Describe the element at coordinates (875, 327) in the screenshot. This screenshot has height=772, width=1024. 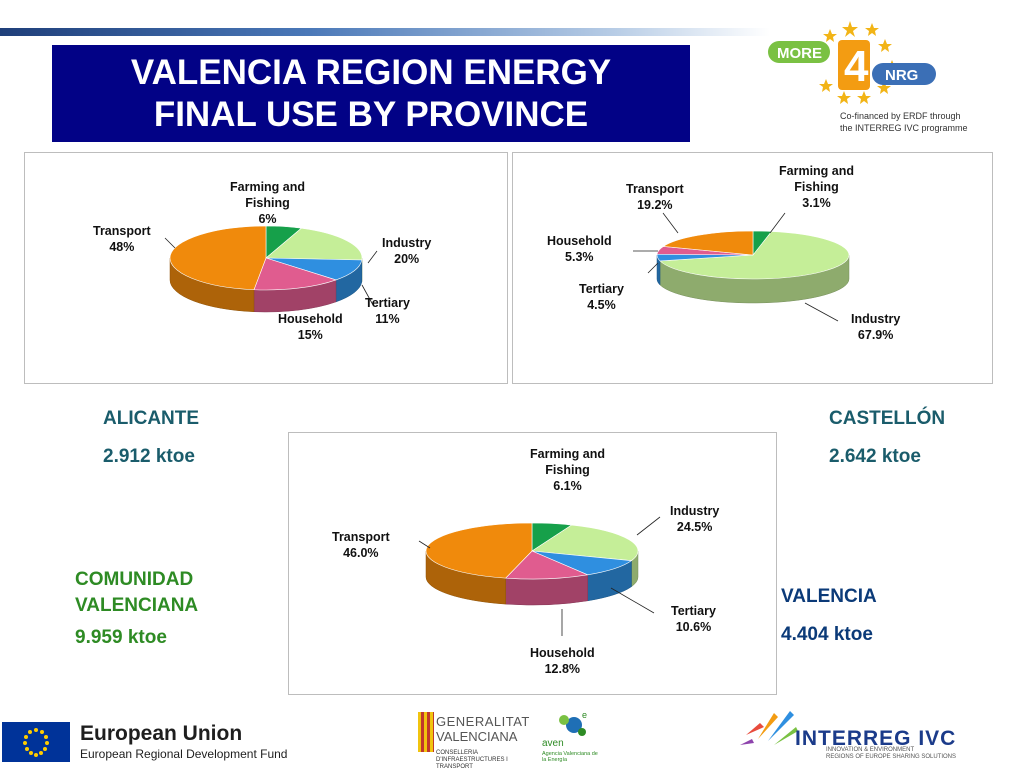
I see `data-label-industry: Industry 67.9%` at that location.